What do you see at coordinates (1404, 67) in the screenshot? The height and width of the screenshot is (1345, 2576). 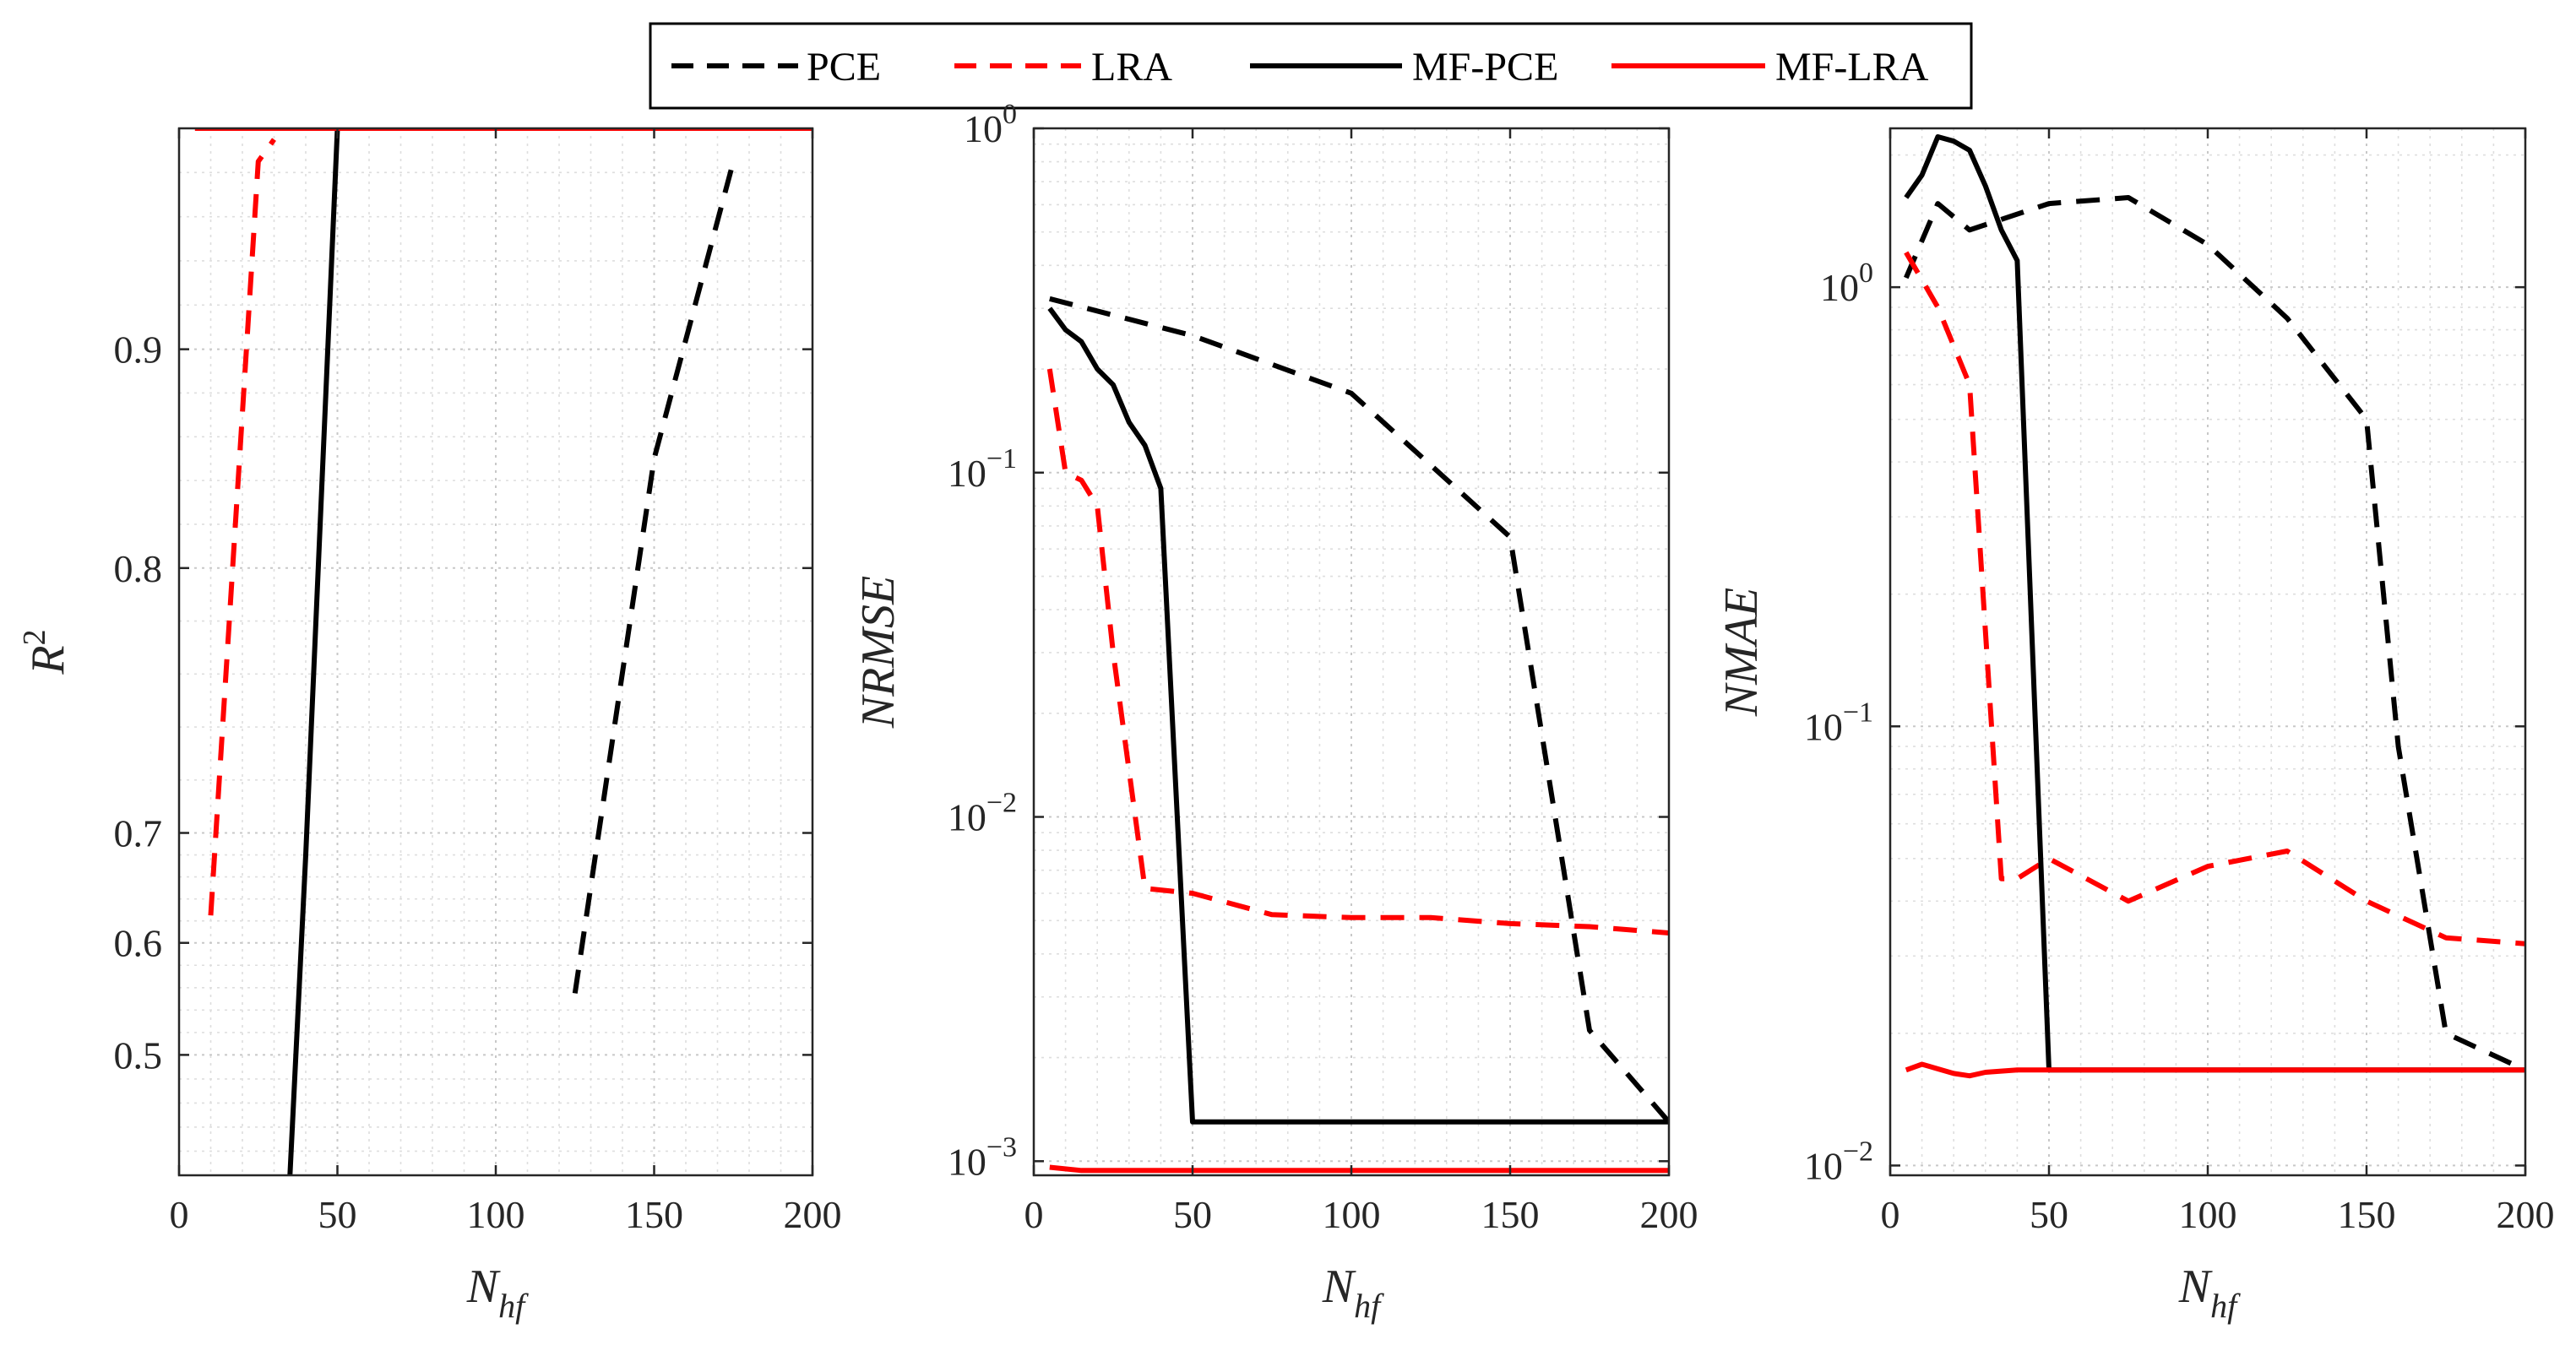 I see `legend-item-mf-pce: MF-PCE` at bounding box center [1404, 67].